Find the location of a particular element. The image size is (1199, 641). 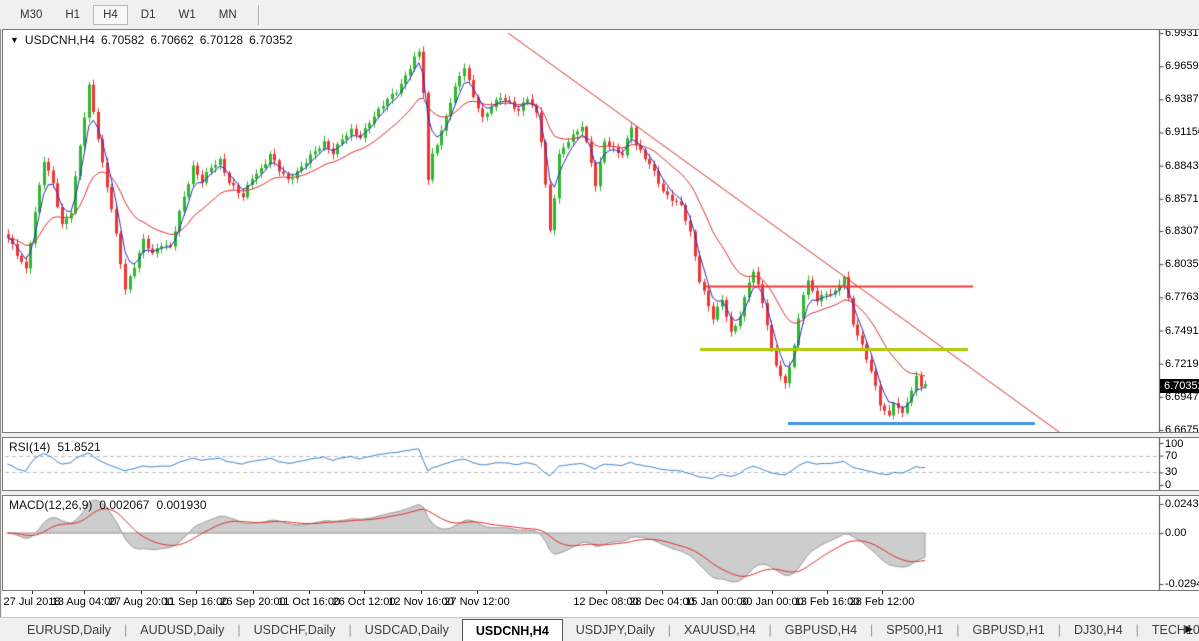

symbol-tab-usdjpy-daily: USDJPY,Daily is located at coordinates (615, 629).